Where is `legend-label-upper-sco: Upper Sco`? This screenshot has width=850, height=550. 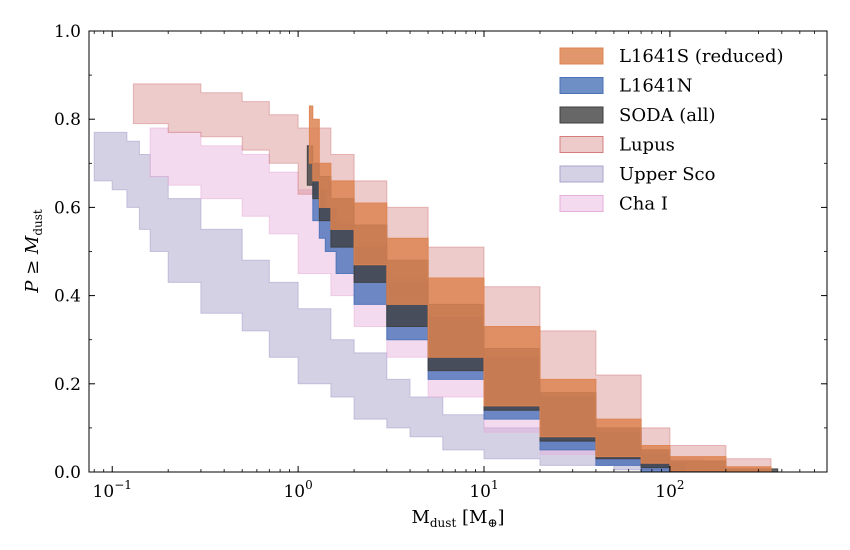 legend-label-upper-sco: Upper Sco is located at coordinates (667, 174).